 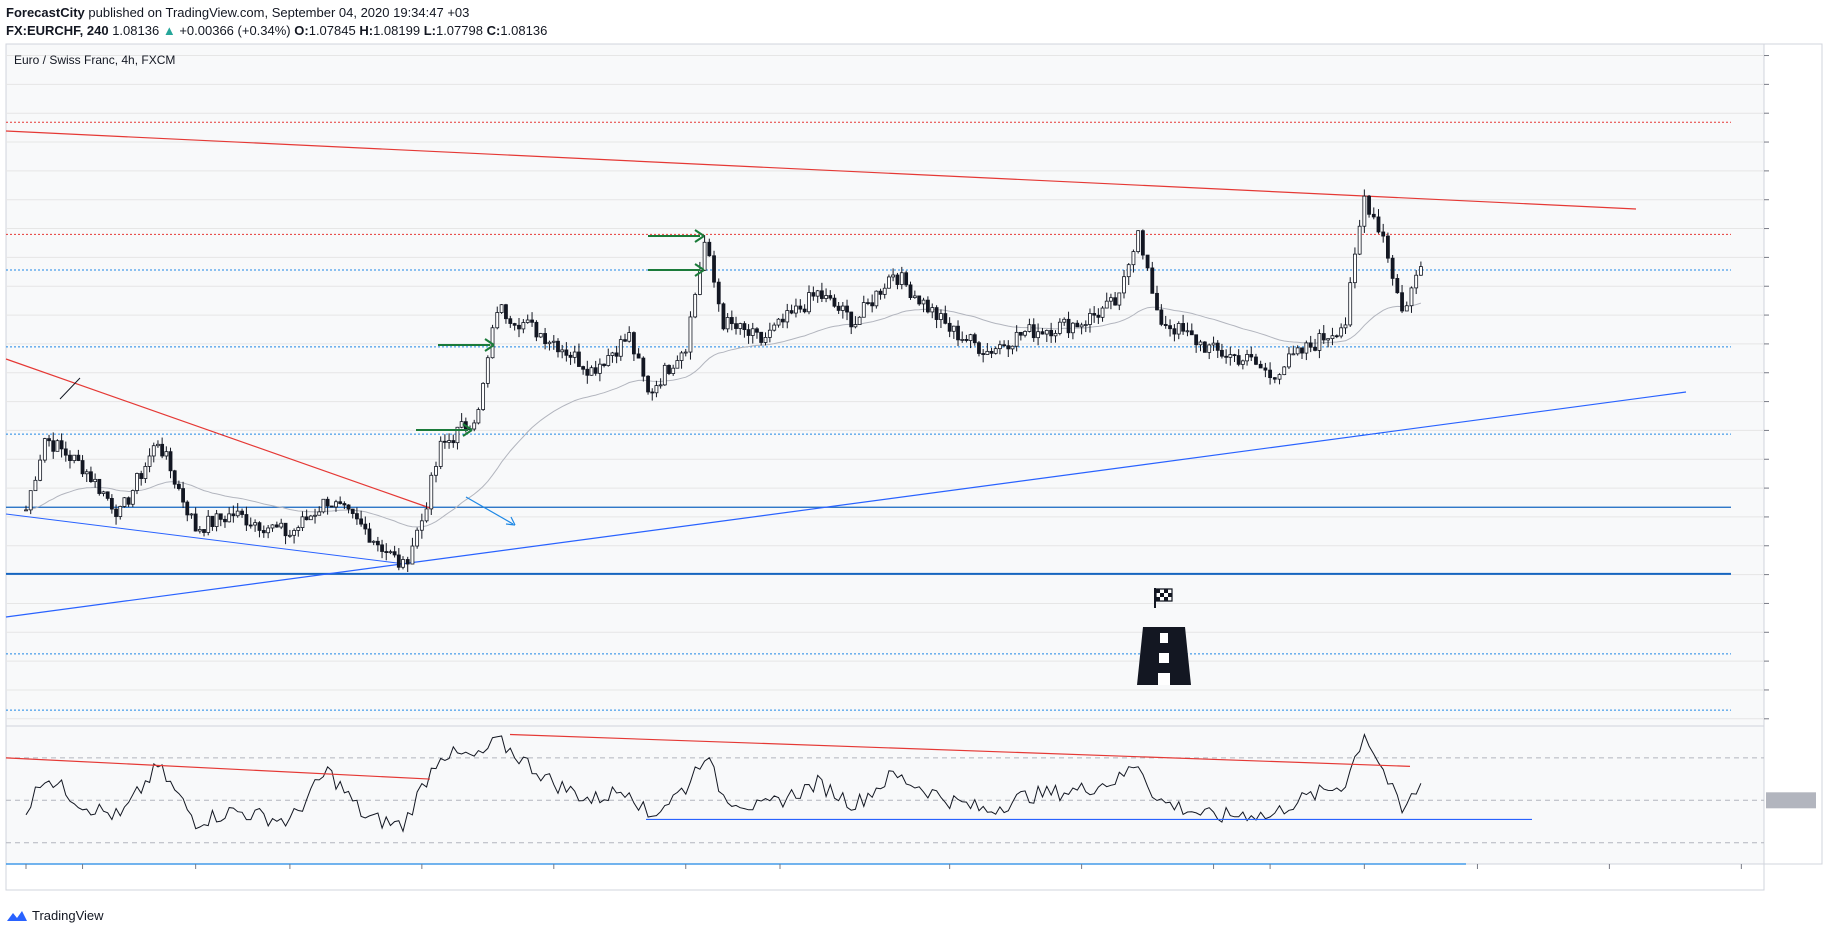 What do you see at coordinates (45, 12) in the screenshot?
I see `publisher-name: ForecastCity` at bounding box center [45, 12].